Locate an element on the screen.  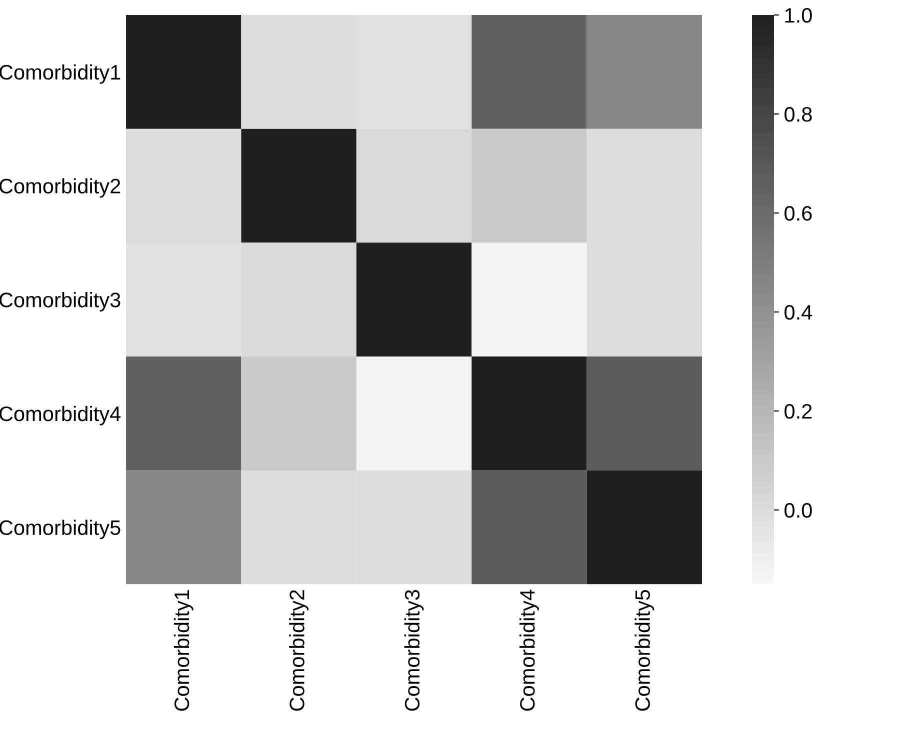
x-tick-label: Comorbidity5 is located at coordinates (644, 650).